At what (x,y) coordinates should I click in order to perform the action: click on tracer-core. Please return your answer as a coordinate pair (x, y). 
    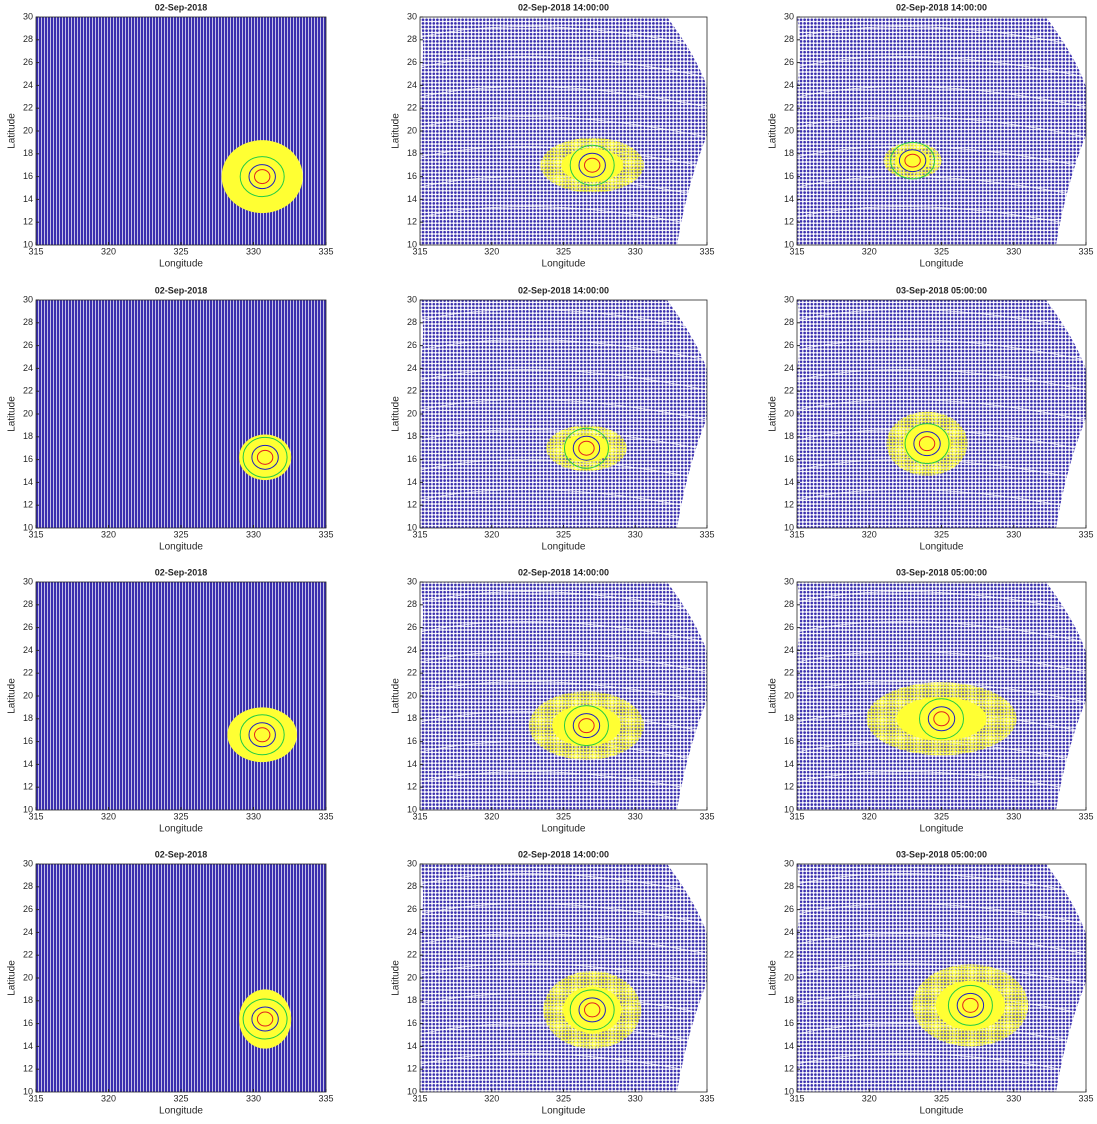
    Looking at the image, I should click on (927, 443).